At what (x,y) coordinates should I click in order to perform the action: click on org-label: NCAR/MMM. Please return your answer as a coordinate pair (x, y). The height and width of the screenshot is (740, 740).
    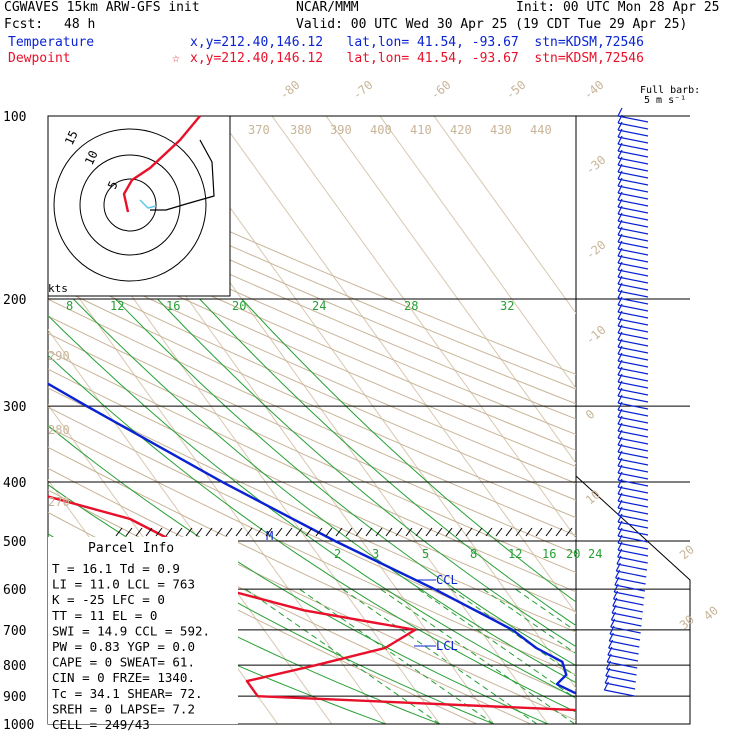
    Looking at the image, I should click on (327, 7).